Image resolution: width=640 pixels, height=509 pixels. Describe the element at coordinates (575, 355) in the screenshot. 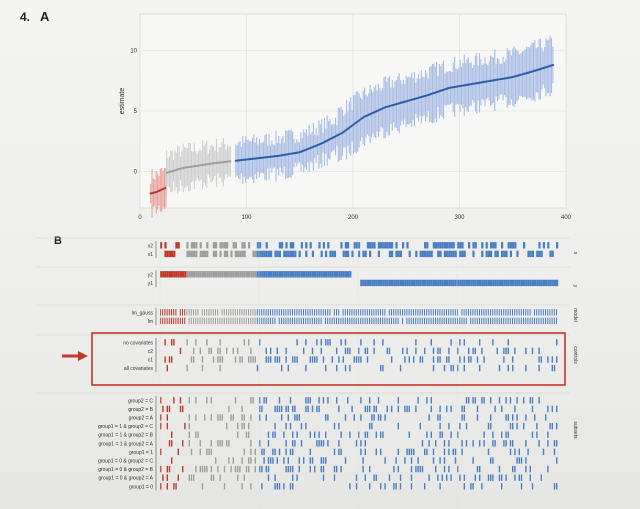

I see `facet-label: controls` at that location.